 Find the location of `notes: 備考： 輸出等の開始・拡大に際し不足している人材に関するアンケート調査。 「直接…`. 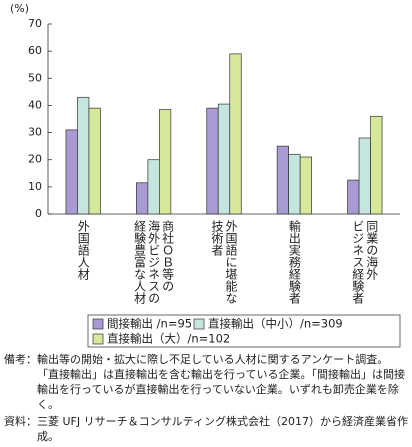

notes: 備考： 輸出等の開始・拡大に際し不足している人材に関するアンケート調査。 「直接… is located at coordinates (206, 382).